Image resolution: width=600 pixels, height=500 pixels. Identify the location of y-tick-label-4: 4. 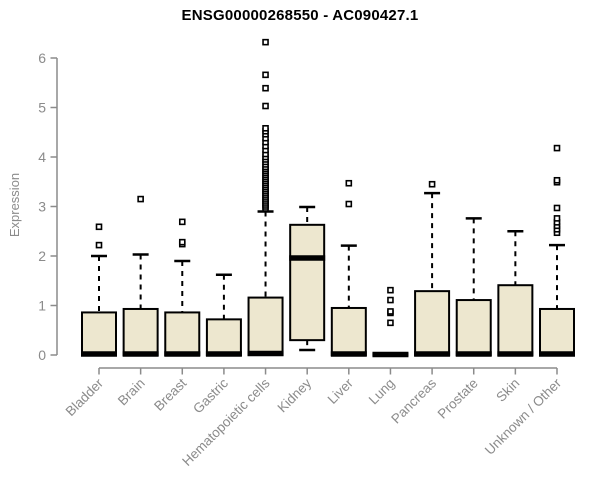
(42, 157).